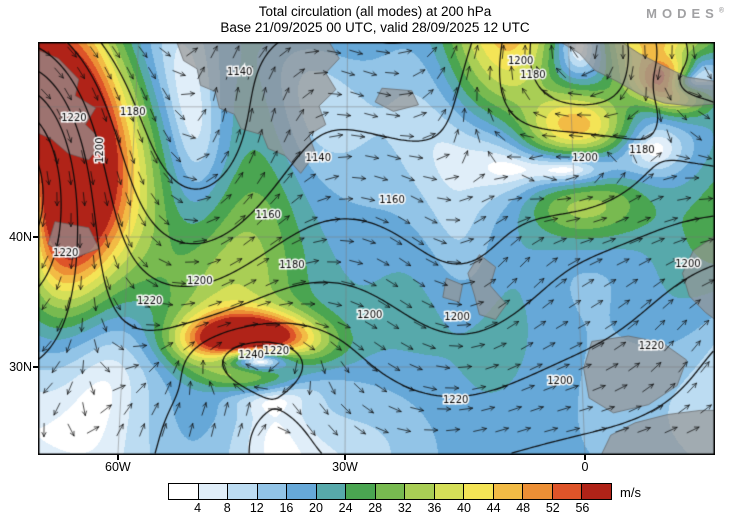 The width and height of the screenshot is (750, 516). What do you see at coordinates (20, 366) in the screenshot?
I see `y-axis-label-30N: 30N` at bounding box center [20, 366].